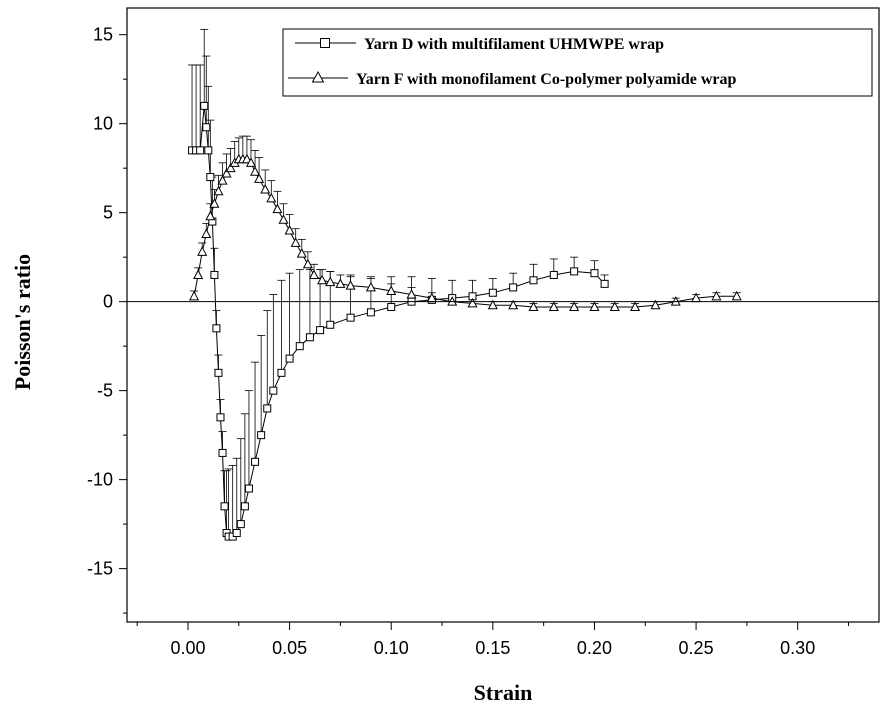  I want to click on y-tick-label: 5, so click(108, 213).